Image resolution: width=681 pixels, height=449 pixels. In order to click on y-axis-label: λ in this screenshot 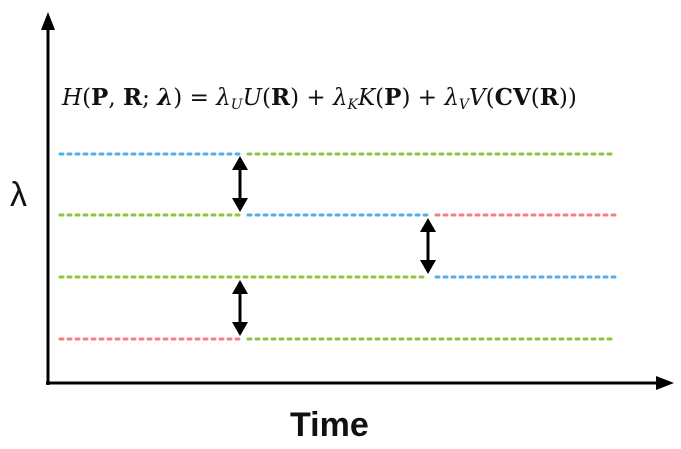, I will do `click(18, 195)`.